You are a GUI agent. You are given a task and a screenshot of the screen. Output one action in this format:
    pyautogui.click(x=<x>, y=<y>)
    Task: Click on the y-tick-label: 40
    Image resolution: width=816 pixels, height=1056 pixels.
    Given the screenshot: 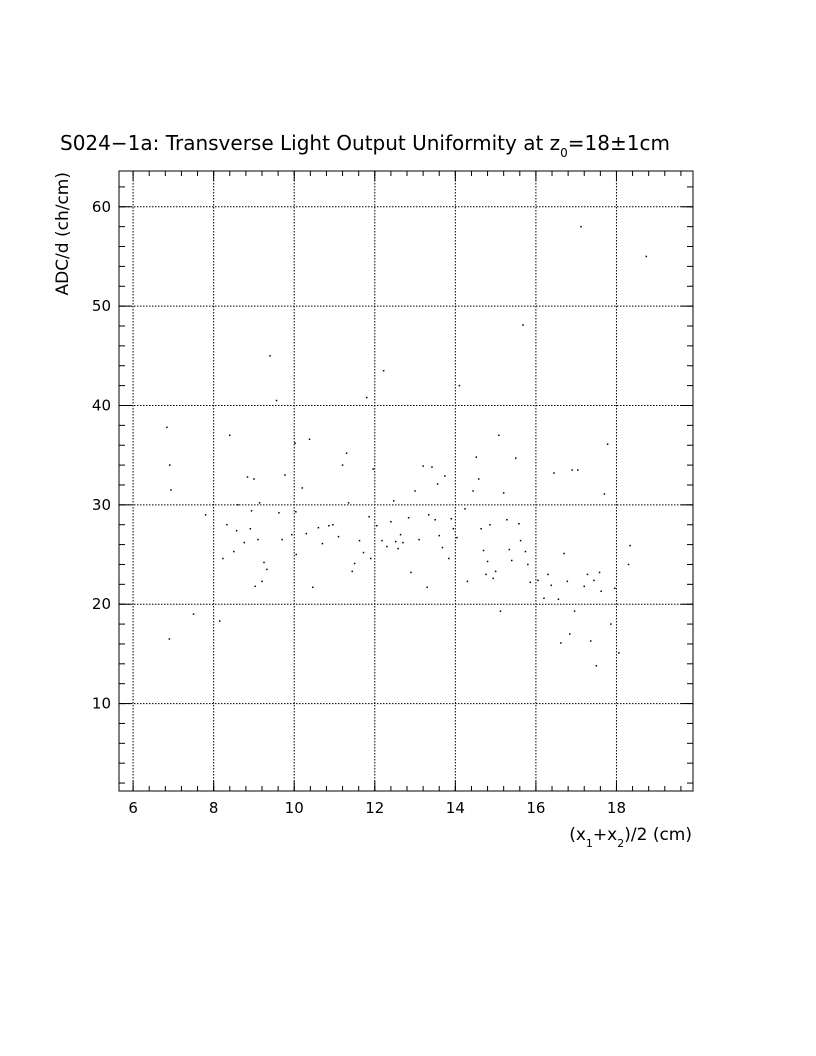 What is the action you would take?
    pyautogui.click(x=101, y=405)
    